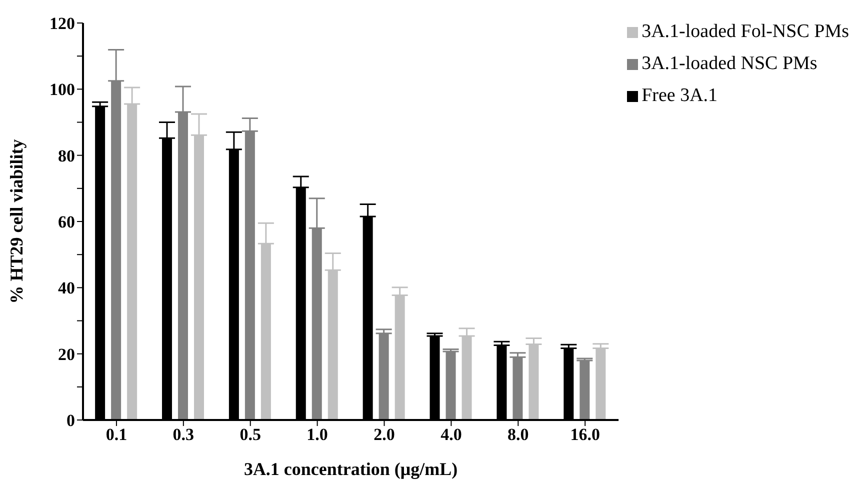 This screenshot has width=859, height=493. What do you see at coordinates (62, 90) in the screenshot?
I see `y-tick-label: 100` at bounding box center [62, 90].